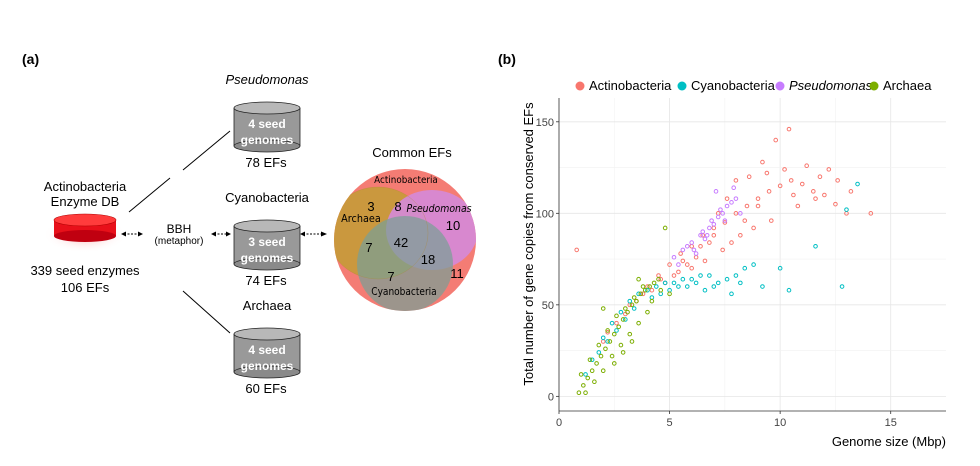 The image size is (980, 466). Describe the element at coordinates (368, 247) in the screenshot. I see `venn-count: 7` at that location.